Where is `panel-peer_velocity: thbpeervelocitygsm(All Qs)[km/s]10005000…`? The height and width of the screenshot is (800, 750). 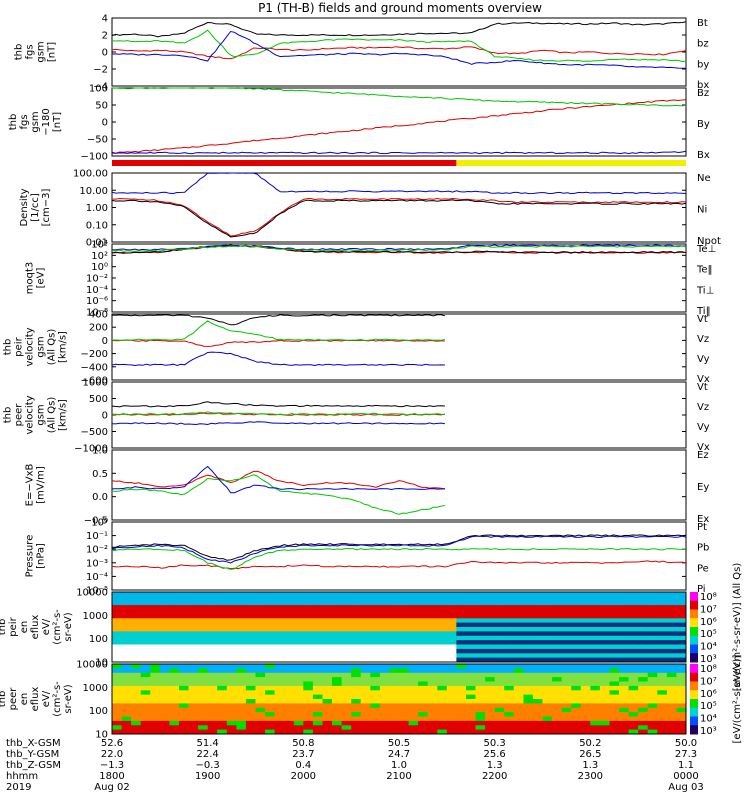 panel-peer_velocity: thbpeervelocitygsm(All Qs)[km/s]10005000… is located at coordinates (356, 416).